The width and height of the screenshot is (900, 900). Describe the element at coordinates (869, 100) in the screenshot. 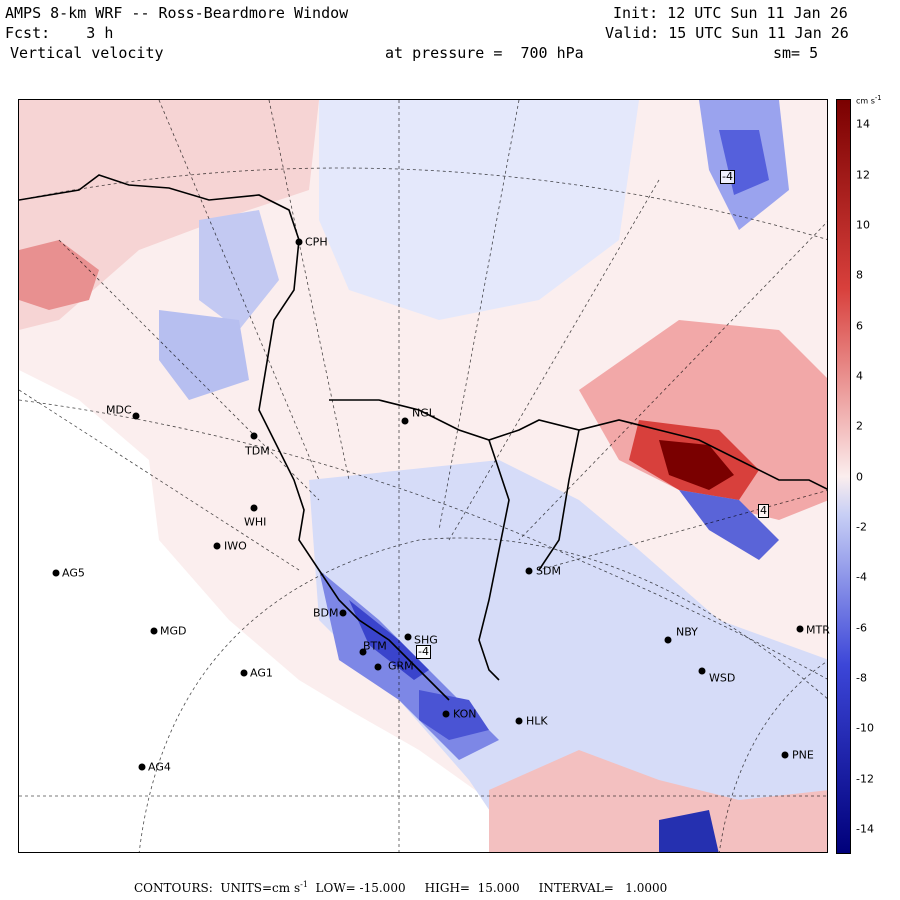

I see `colorbar-units: cm s-1` at that location.